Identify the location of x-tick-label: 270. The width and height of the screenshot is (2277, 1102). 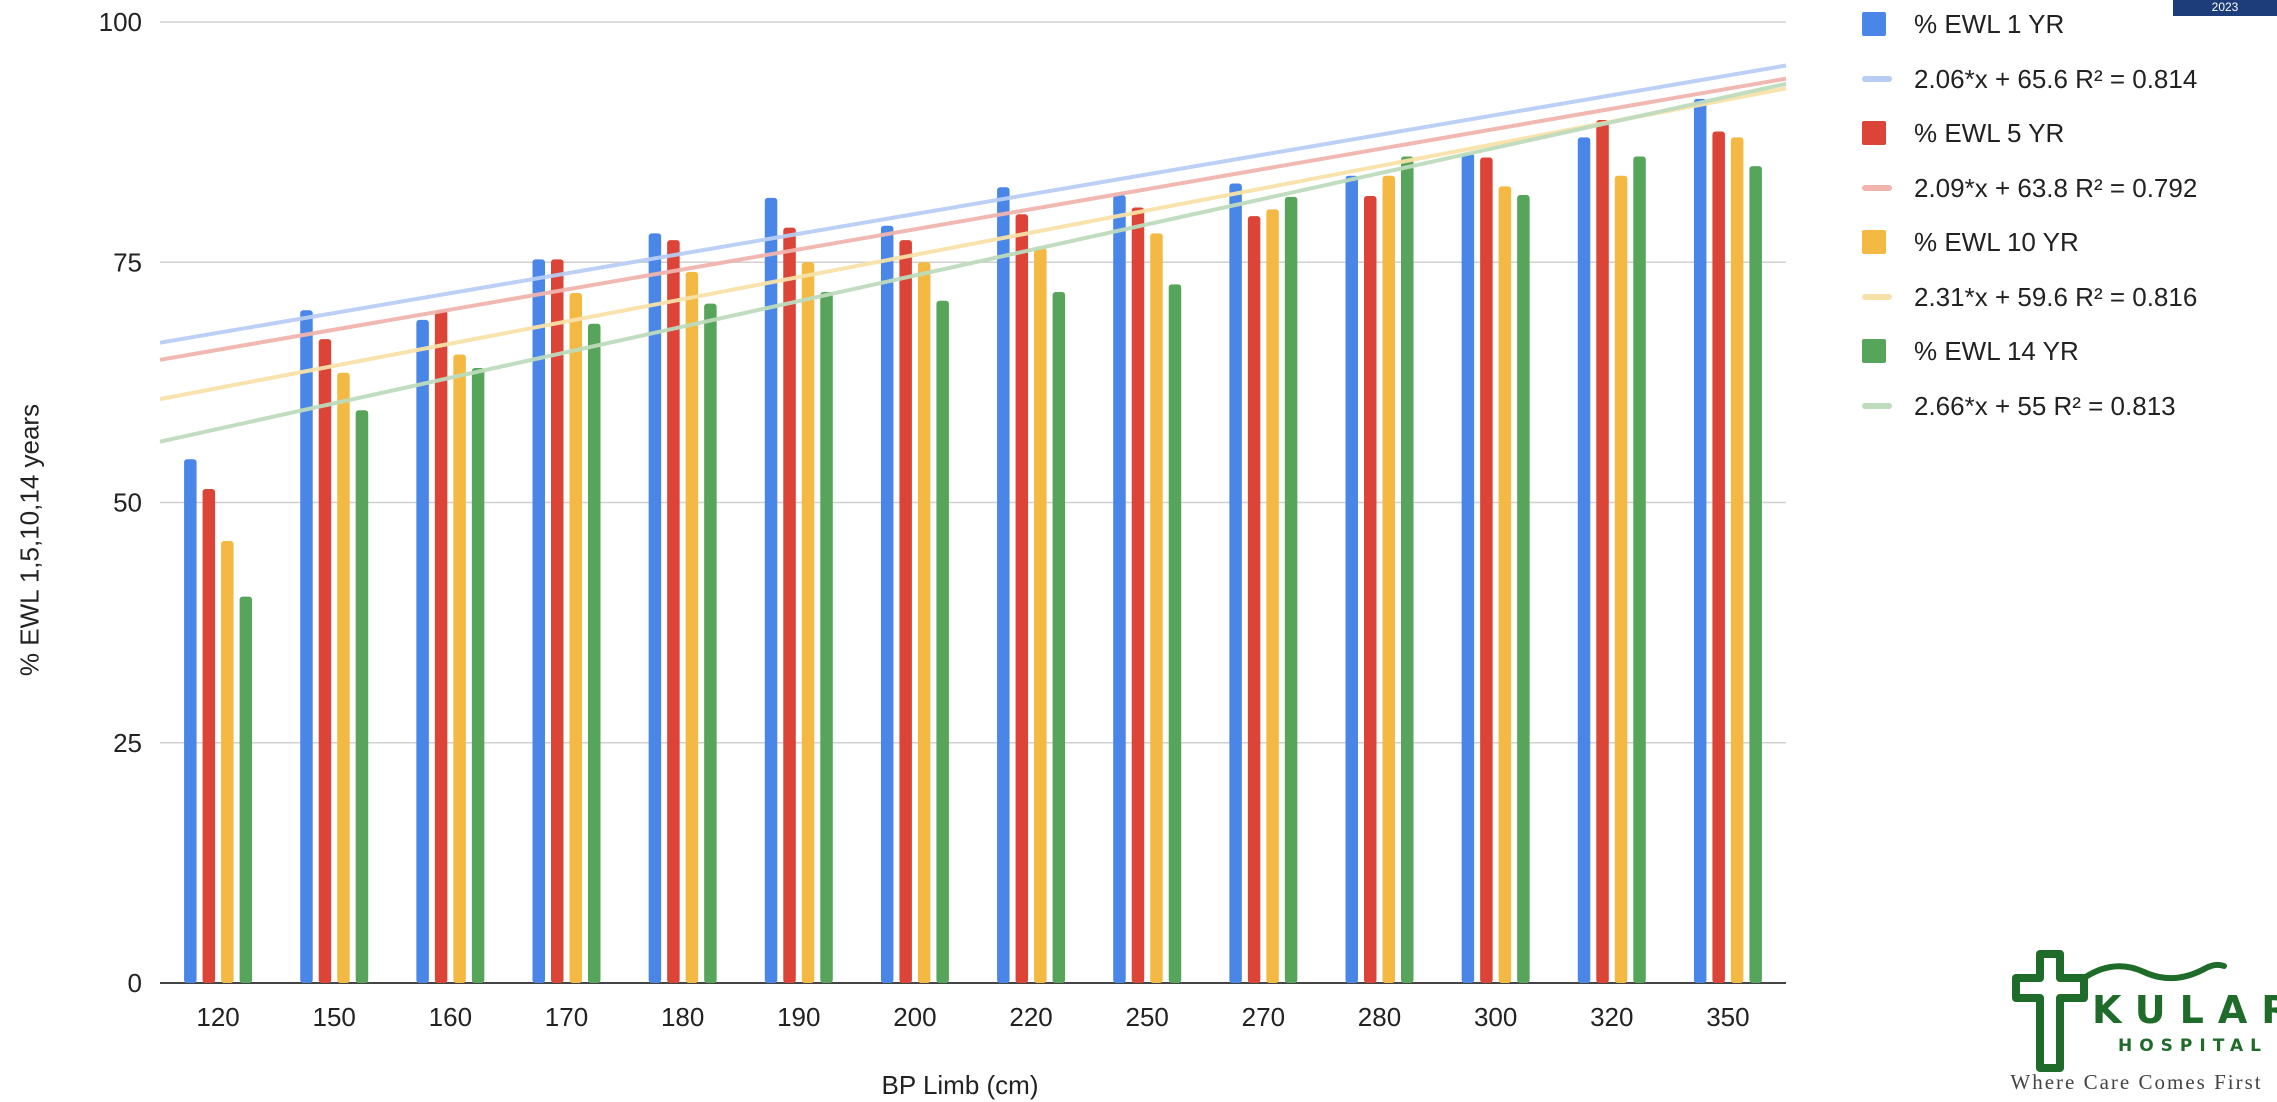
(1263, 1017).